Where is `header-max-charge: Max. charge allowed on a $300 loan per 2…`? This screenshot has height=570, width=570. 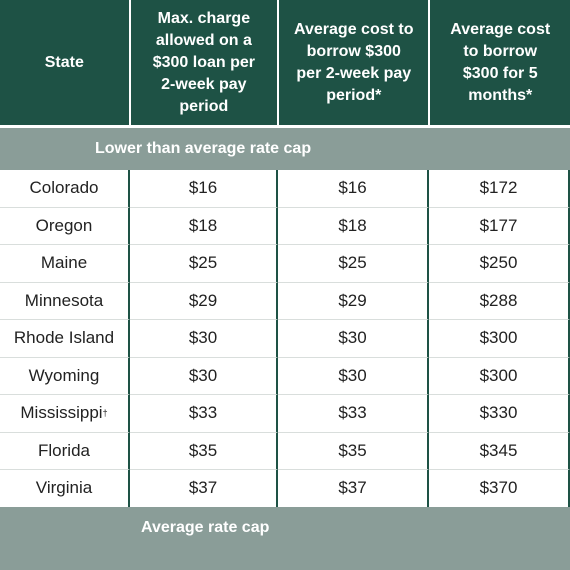 header-max-charge: Max. charge allowed on a $300 loan per 2… is located at coordinates (204, 62).